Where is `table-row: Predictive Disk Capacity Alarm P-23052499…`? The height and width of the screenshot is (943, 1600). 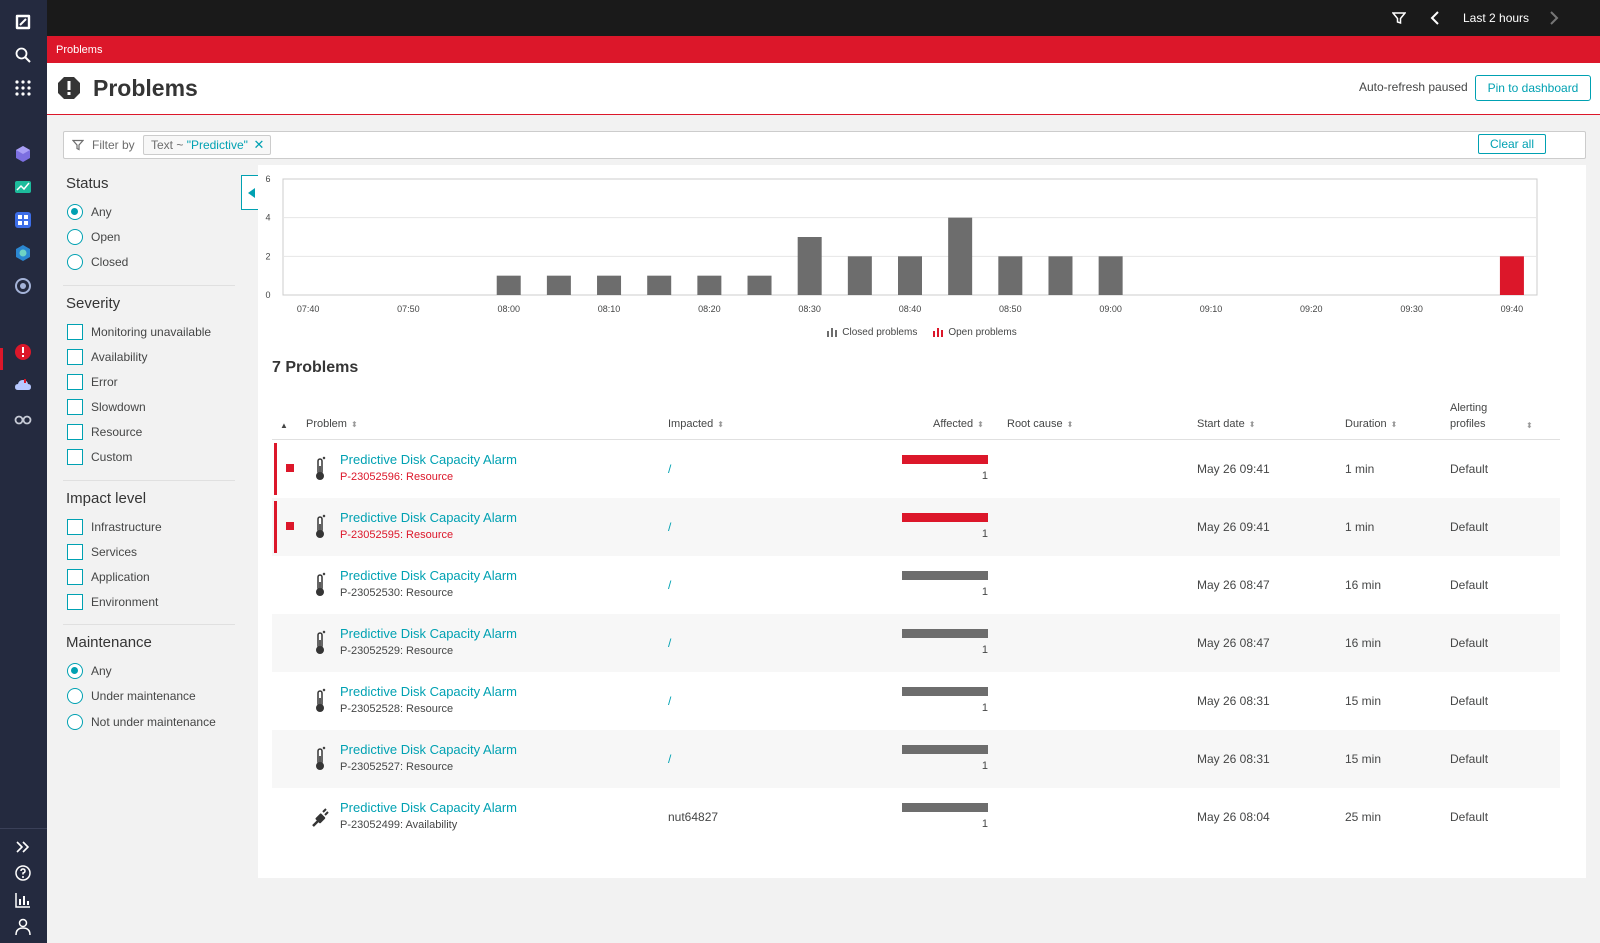 table-row: Predictive Disk Capacity Alarm P-23052499… is located at coordinates (916, 817).